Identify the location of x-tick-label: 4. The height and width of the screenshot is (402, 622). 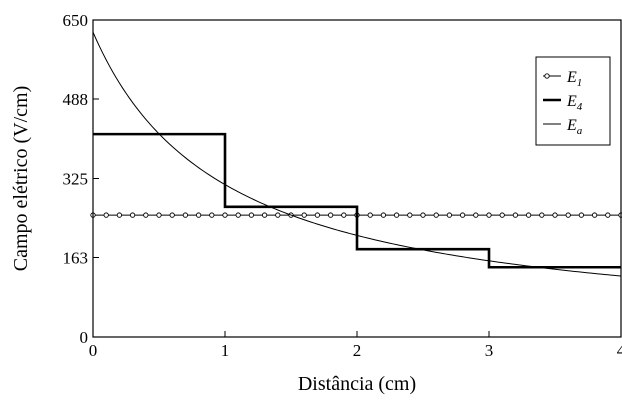
(619, 350).